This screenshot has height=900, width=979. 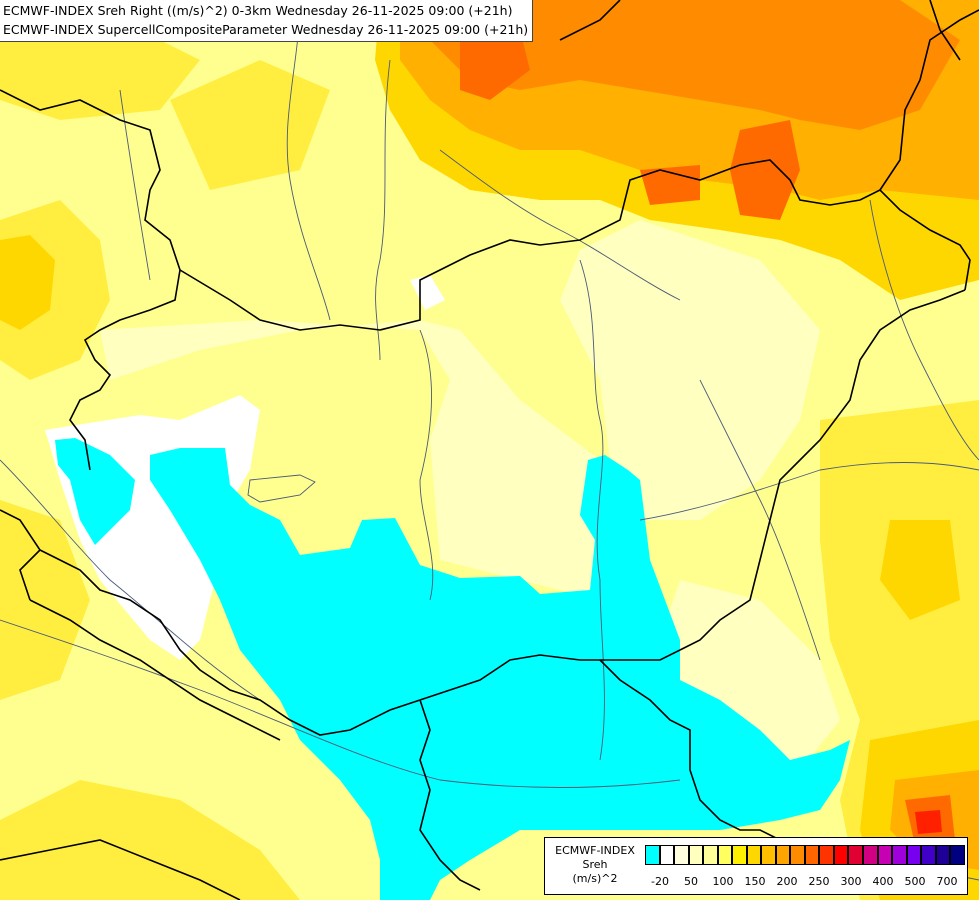 I want to click on legend-tick-label: -20, so click(x=660, y=881).